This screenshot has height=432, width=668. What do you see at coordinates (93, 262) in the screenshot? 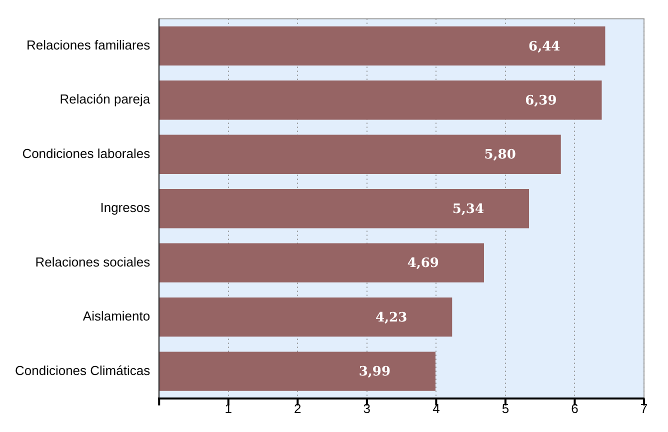
I see `y-tick-label: Relaciones sociales` at bounding box center [93, 262].